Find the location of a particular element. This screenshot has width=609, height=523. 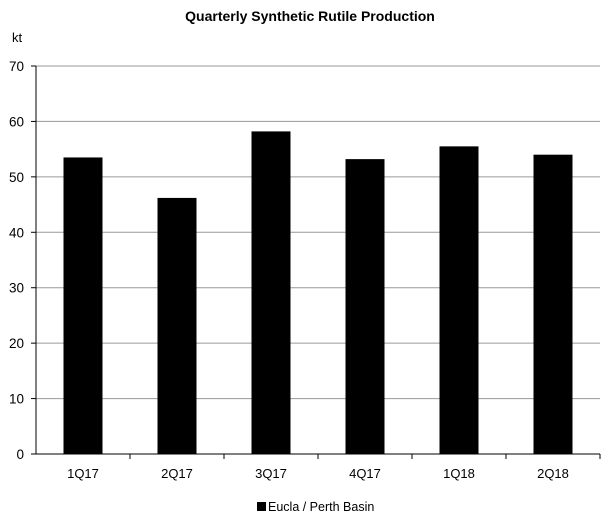

bar-2Q17 is located at coordinates (177, 326).